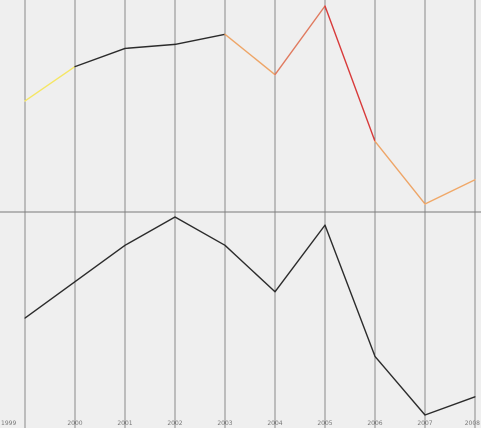  I want to click on x-tick-label: 2008, so click(472, 423).